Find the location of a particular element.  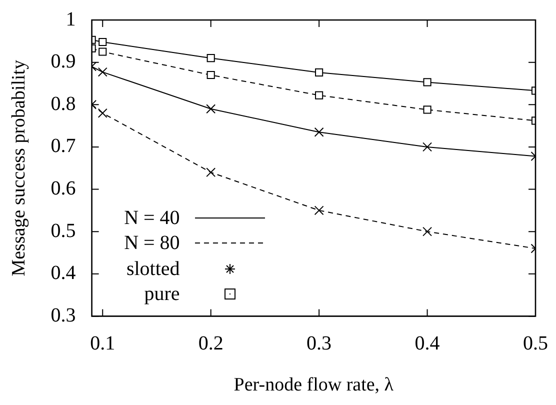

y-tick-label: 0.5 is located at coordinates (63, 231).